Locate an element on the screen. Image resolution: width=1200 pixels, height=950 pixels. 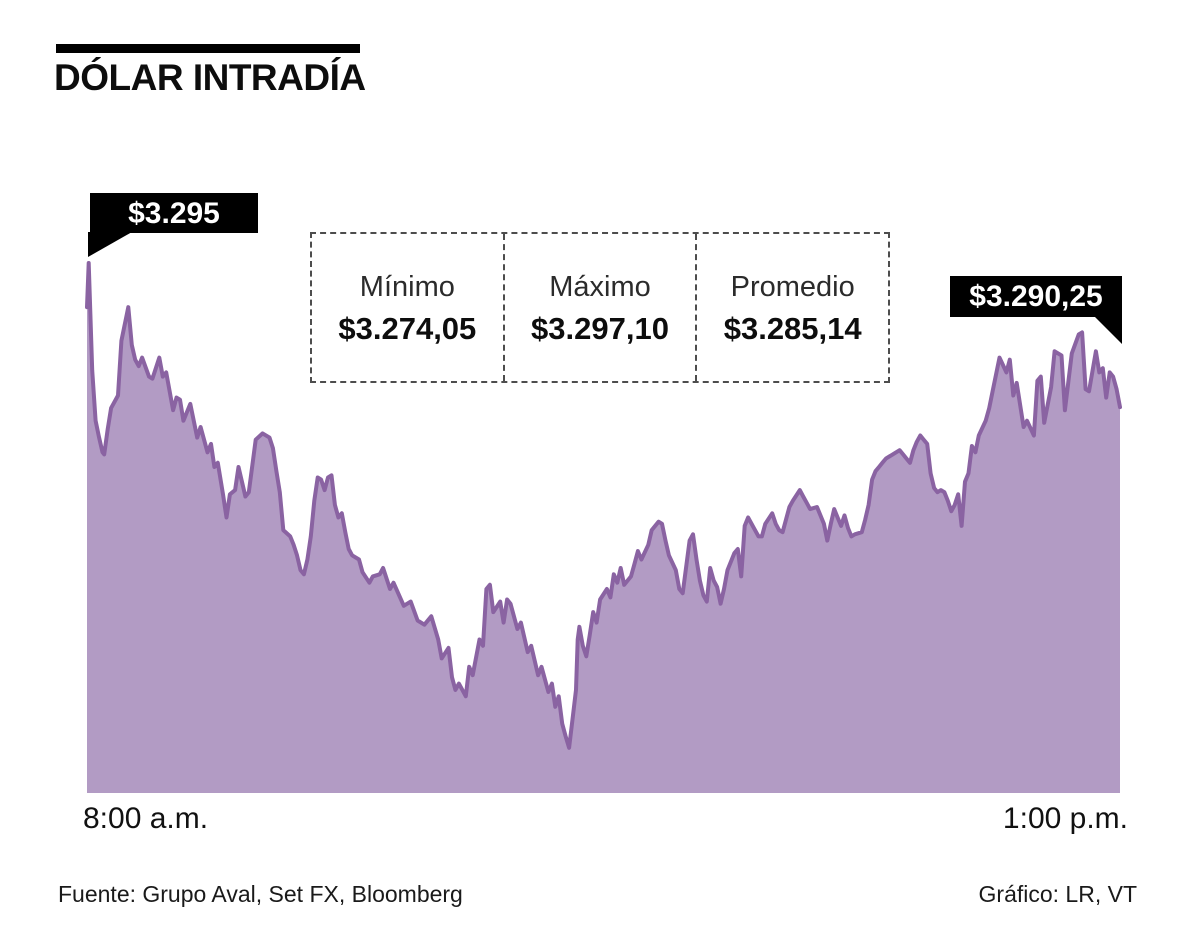
credit-note: Gráfico: LR, VT is located at coordinates (1057, 894).